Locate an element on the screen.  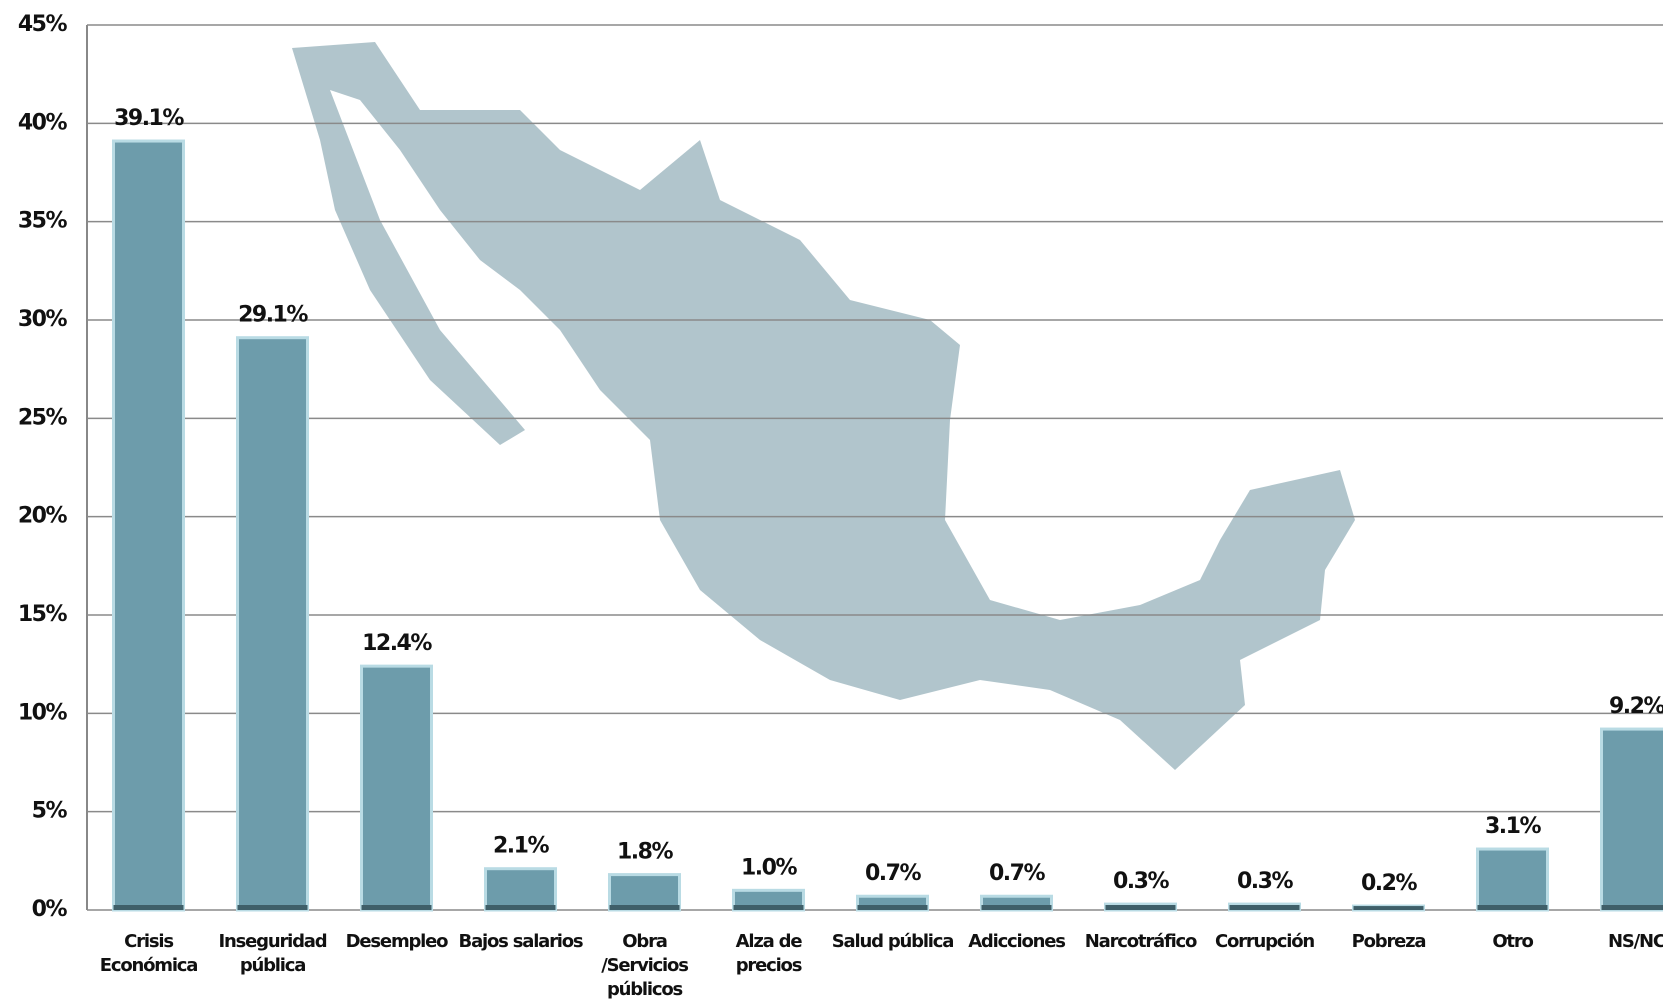
y-tick-label: 5% is located at coordinates (50, 811).